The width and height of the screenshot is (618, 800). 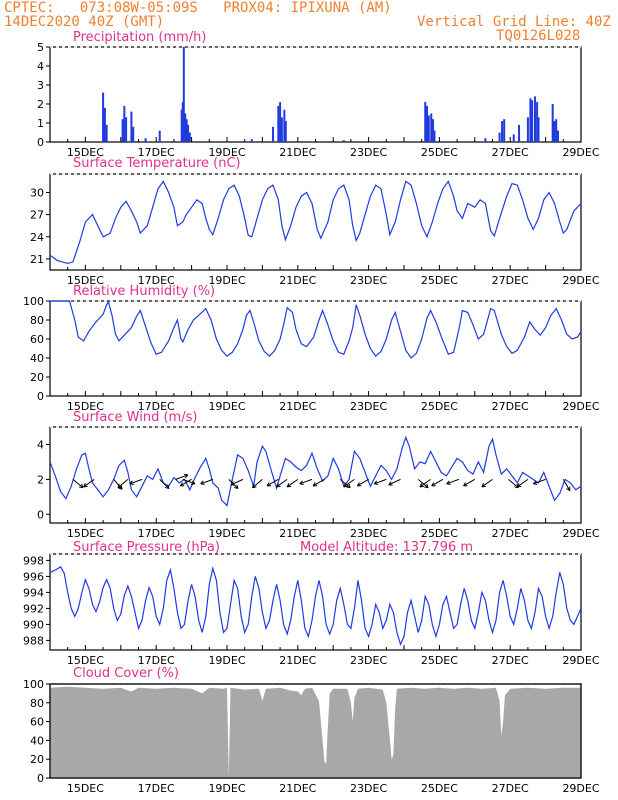 What do you see at coordinates (40, 778) in the screenshot?
I see `y-tick-label: 0` at bounding box center [40, 778].